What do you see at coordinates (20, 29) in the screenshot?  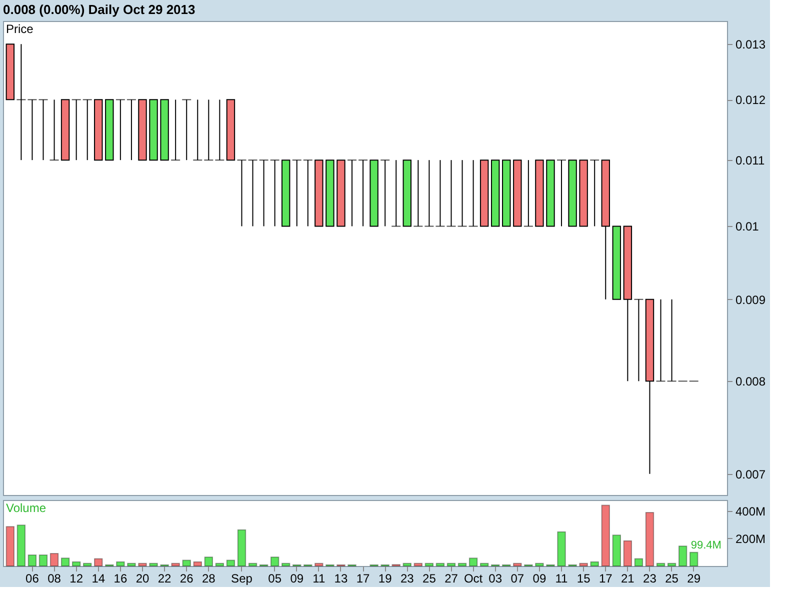 I see `y-axis-title: Price` at bounding box center [20, 29].